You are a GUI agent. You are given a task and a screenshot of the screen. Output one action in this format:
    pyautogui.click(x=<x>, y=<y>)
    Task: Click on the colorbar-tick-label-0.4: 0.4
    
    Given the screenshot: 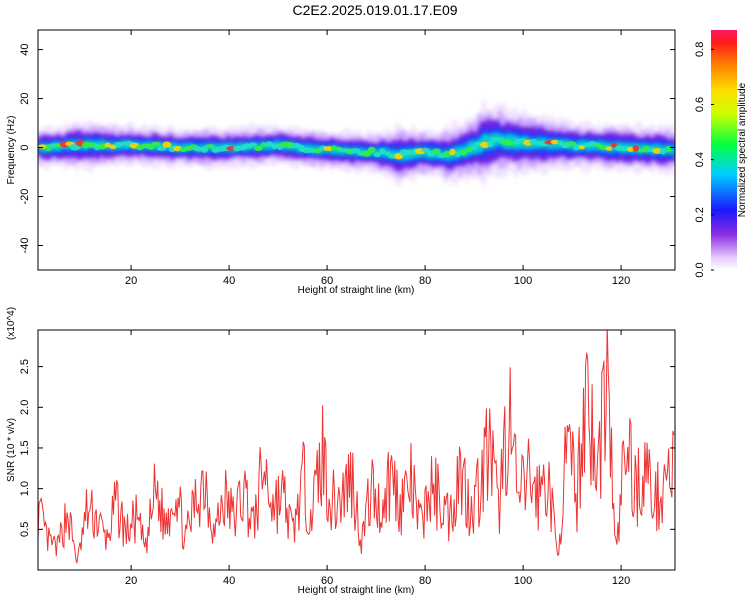 What is the action you would take?
    pyautogui.click(x=700, y=159)
    